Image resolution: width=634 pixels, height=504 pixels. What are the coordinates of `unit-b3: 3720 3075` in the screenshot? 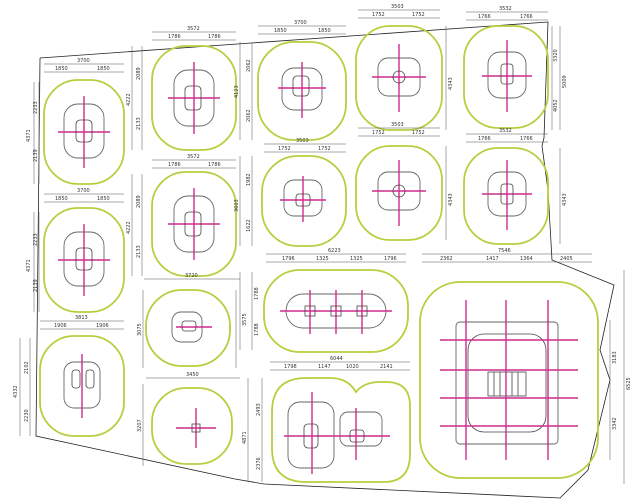 It's located at (188, 320).